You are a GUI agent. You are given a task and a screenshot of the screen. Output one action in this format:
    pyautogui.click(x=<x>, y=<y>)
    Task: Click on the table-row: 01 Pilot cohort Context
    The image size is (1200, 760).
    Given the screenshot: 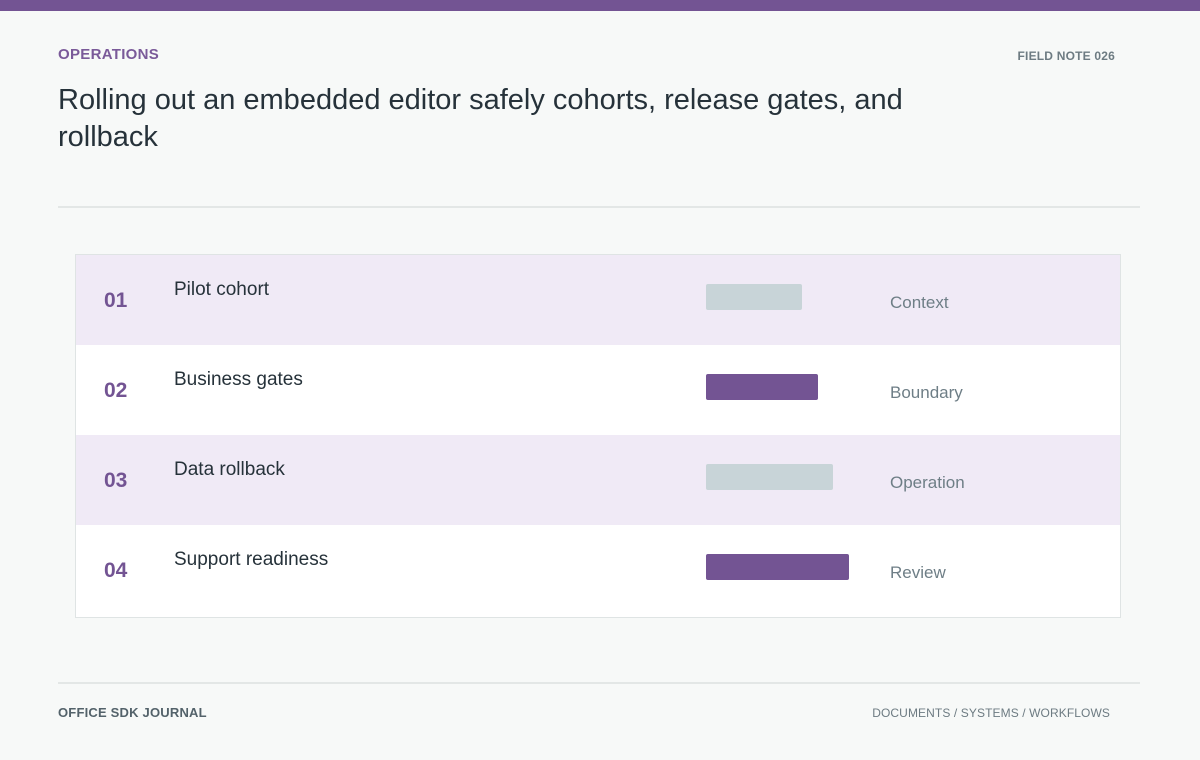 What is the action you would take?
    pyautogui.click(x=598, y=300)
    